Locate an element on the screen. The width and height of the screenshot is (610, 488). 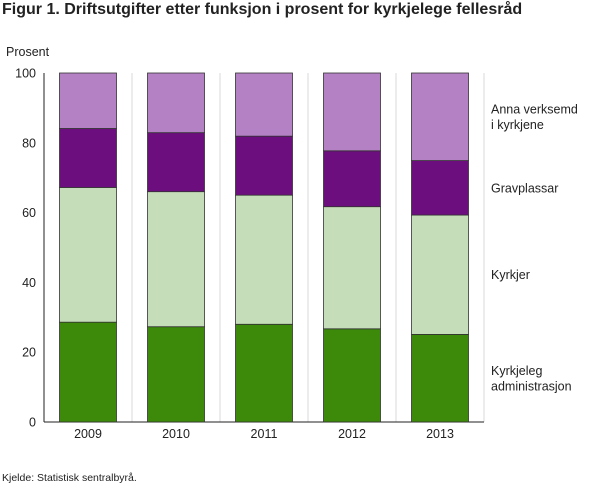
x-tick-label: 2011 is located at coordinates (264, 434).